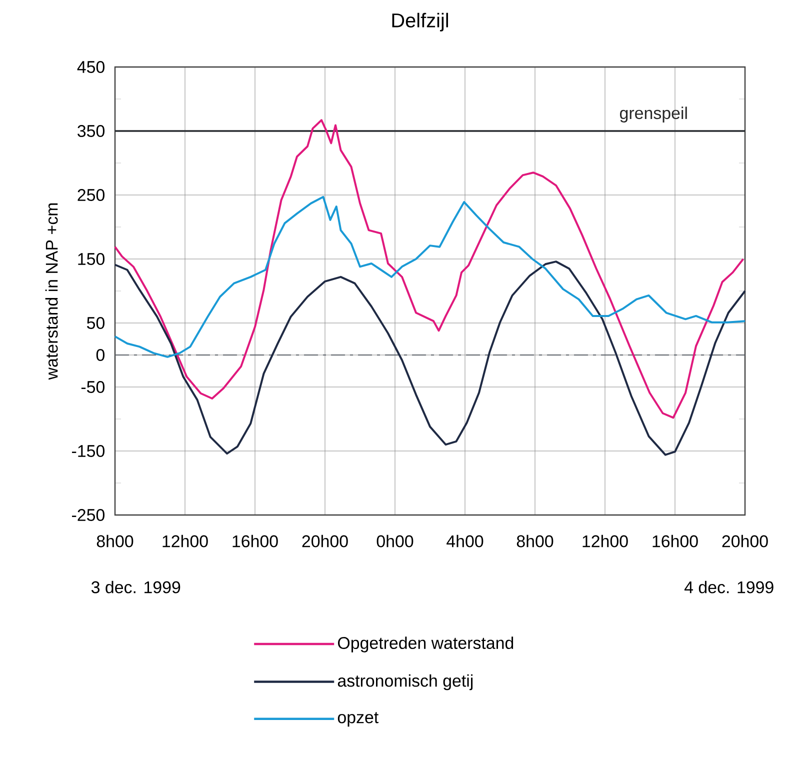 The height and width of the screenshot is (771, 793). Describe the element at coordinates (91, 131) in the screenshot. I see `y-tick-label: 350` at that location.